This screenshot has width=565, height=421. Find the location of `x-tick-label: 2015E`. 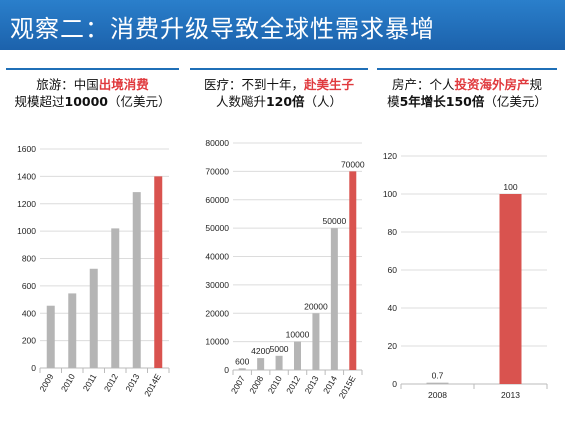

x-tick-label: 2015E is located at coordinates (347, 387).